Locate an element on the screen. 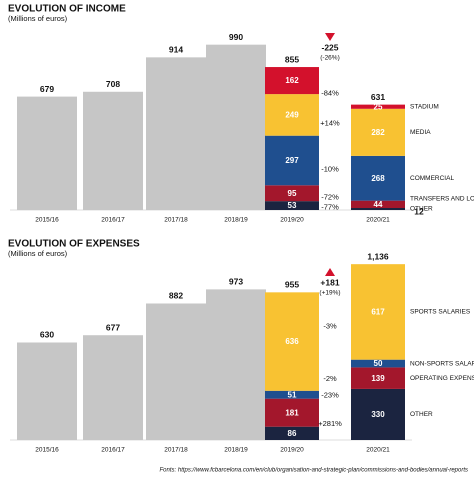  segment-label: 162 is located at coordinates (292, 80).